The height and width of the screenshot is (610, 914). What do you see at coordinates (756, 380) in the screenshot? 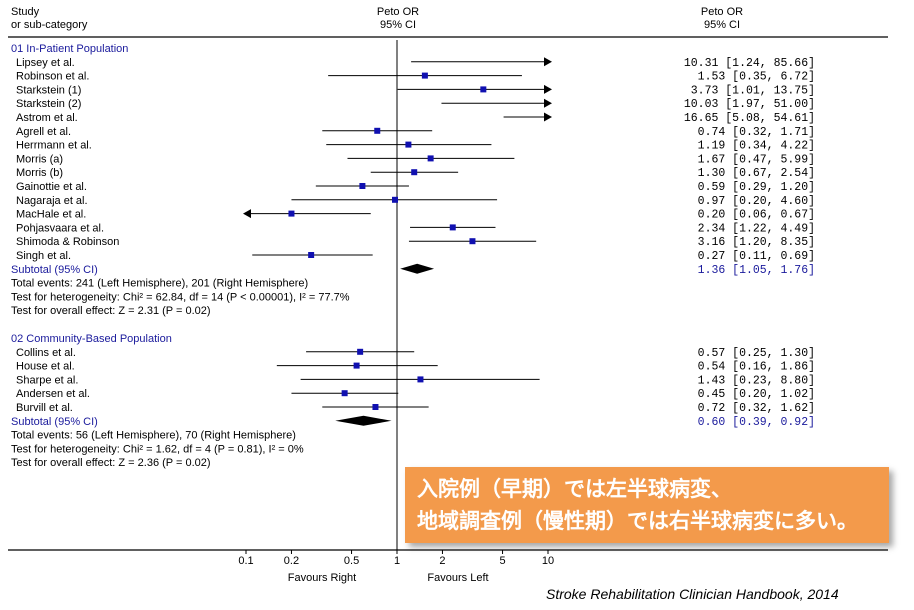
I see `study-estimate: 1.43 [0.23, 8.80]` at bounding box center [756, 380].